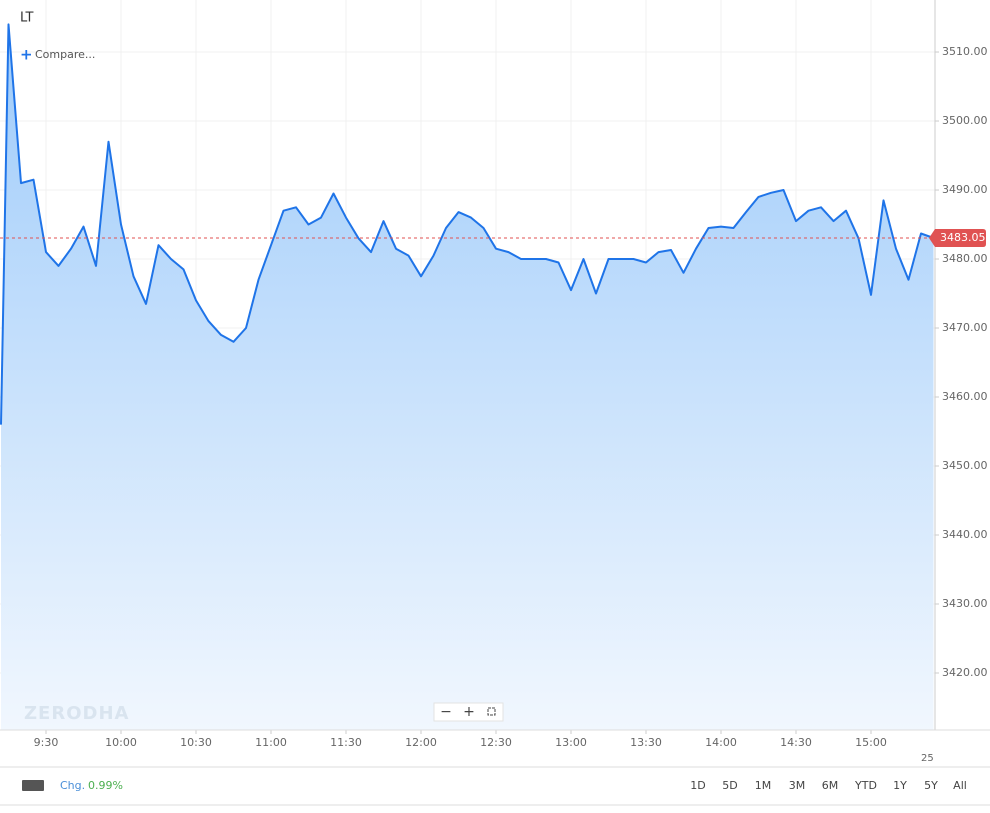 The width and height of the screenshot is (990, 813). Describe the element at coordinates (965, 396) in the screenshot. I see `y-tick-label: 3460.00` at that location.